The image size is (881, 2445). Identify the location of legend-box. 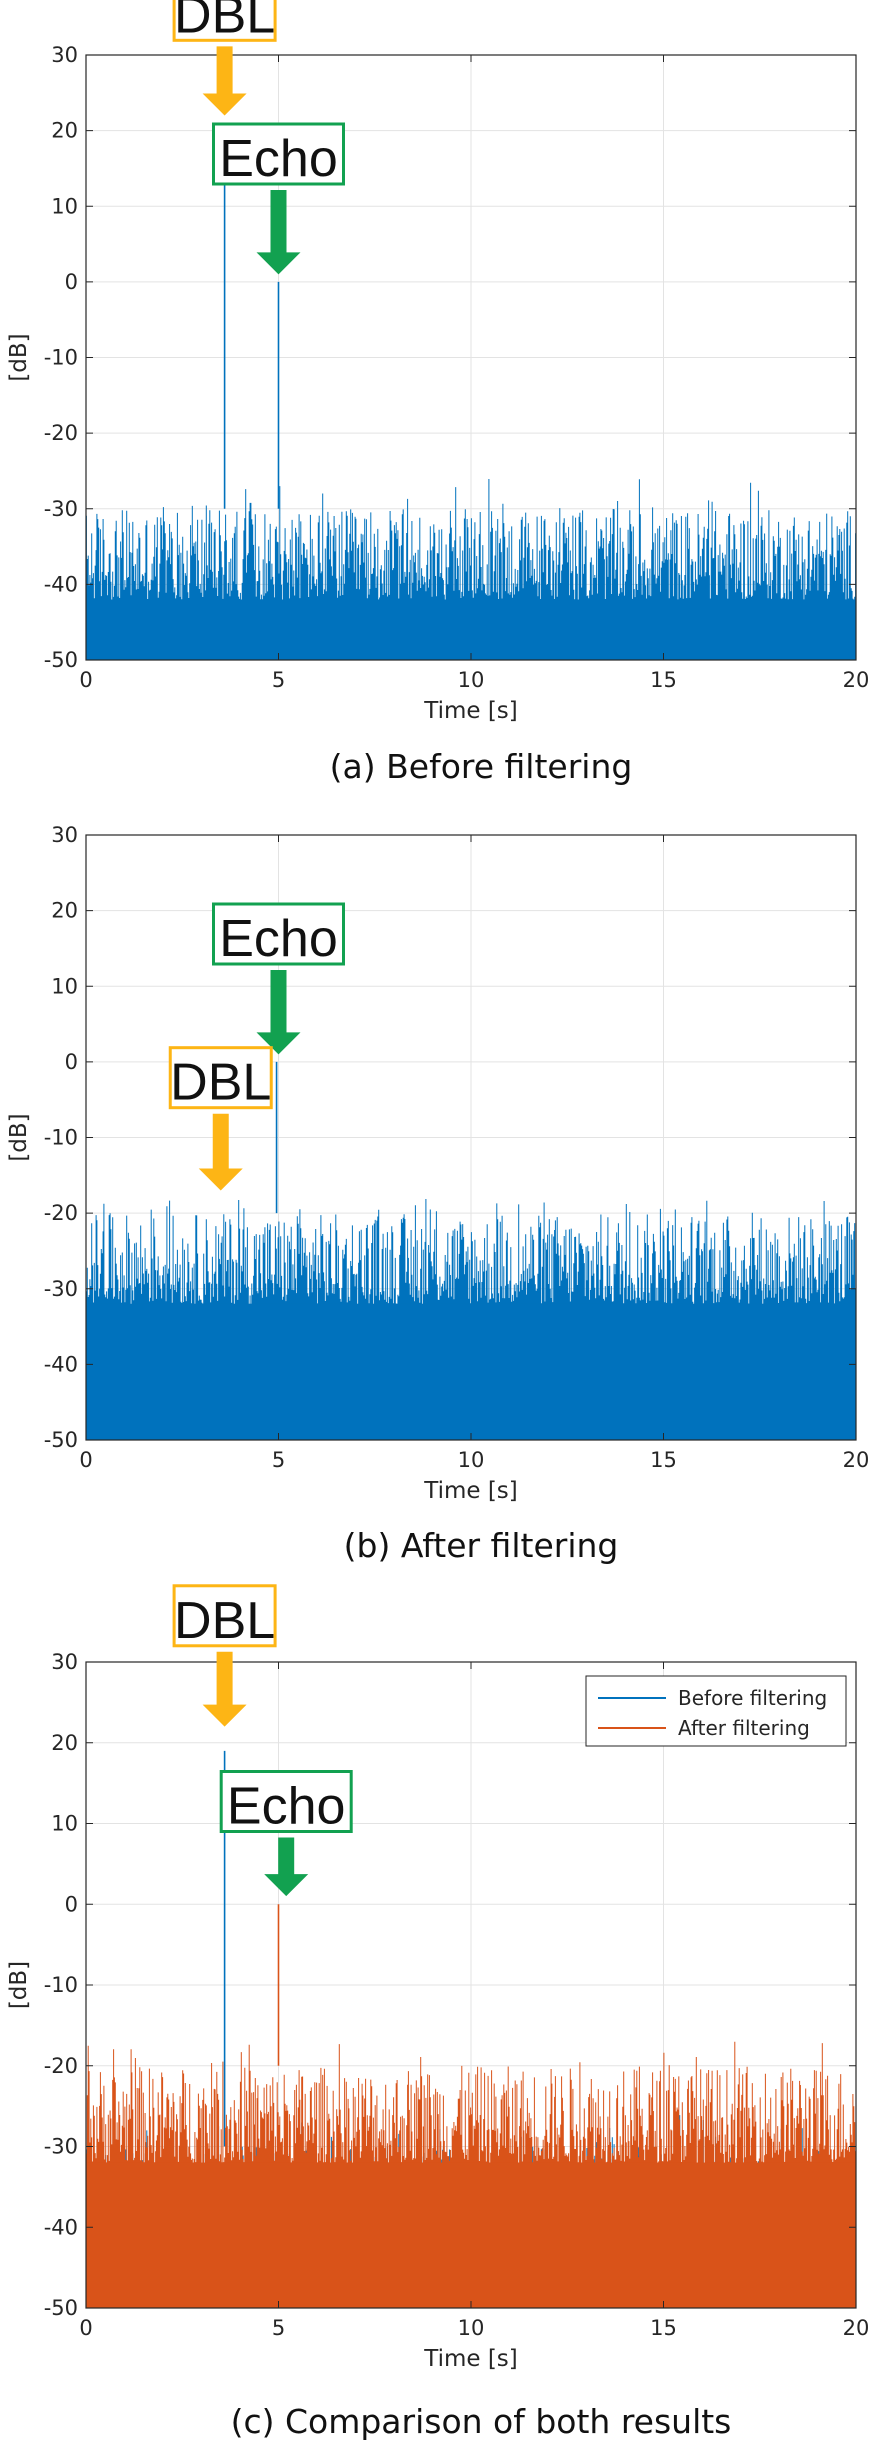
(716, 1711).